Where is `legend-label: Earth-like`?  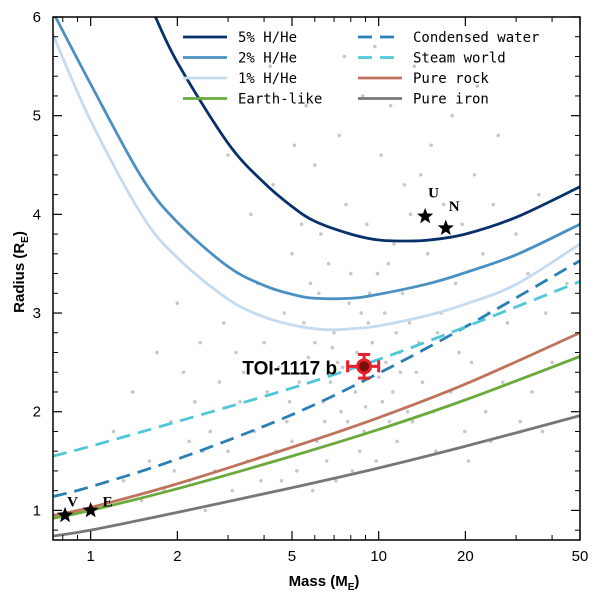
legend-label: Earth-like is located at coordinates (280, 100).